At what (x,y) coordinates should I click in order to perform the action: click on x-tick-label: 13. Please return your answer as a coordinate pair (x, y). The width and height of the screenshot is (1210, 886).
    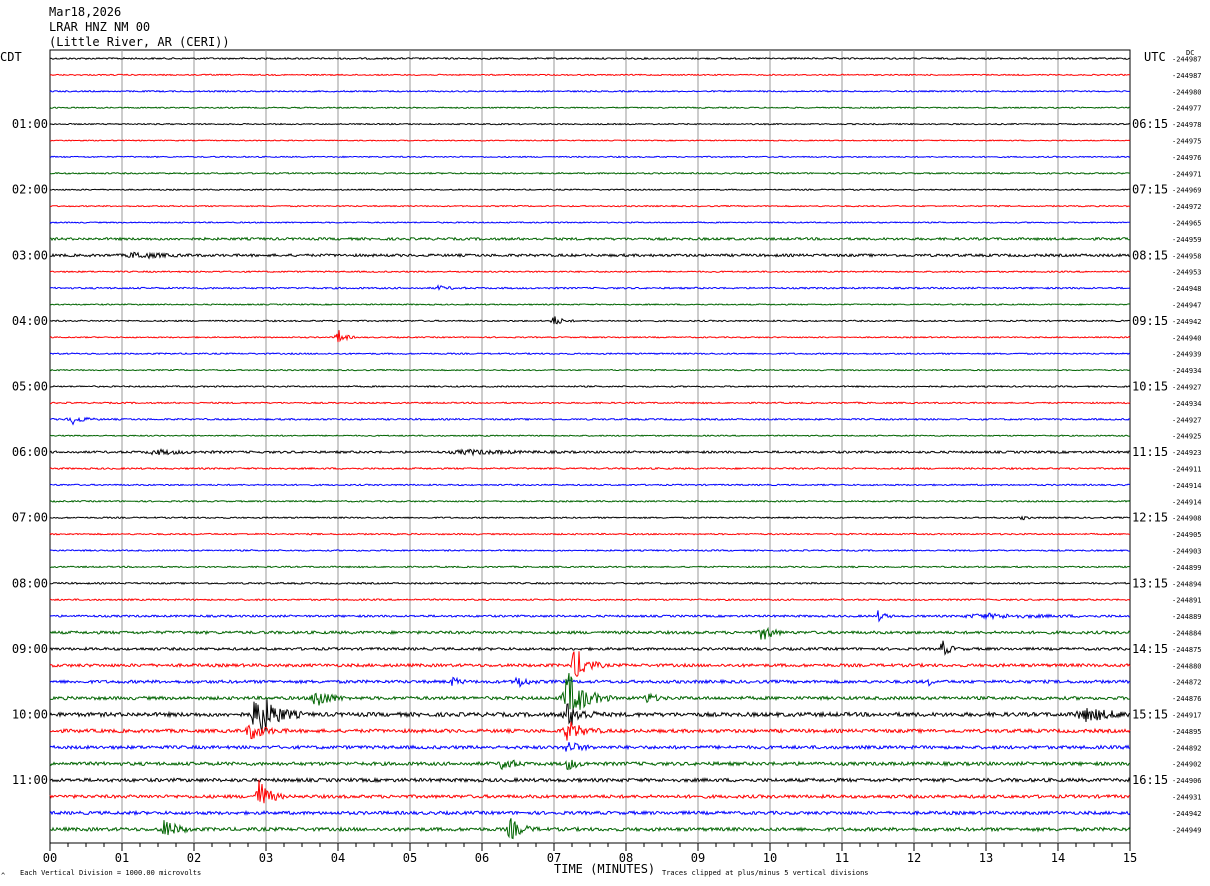
    Looking at the image, I should click on (986, 858).